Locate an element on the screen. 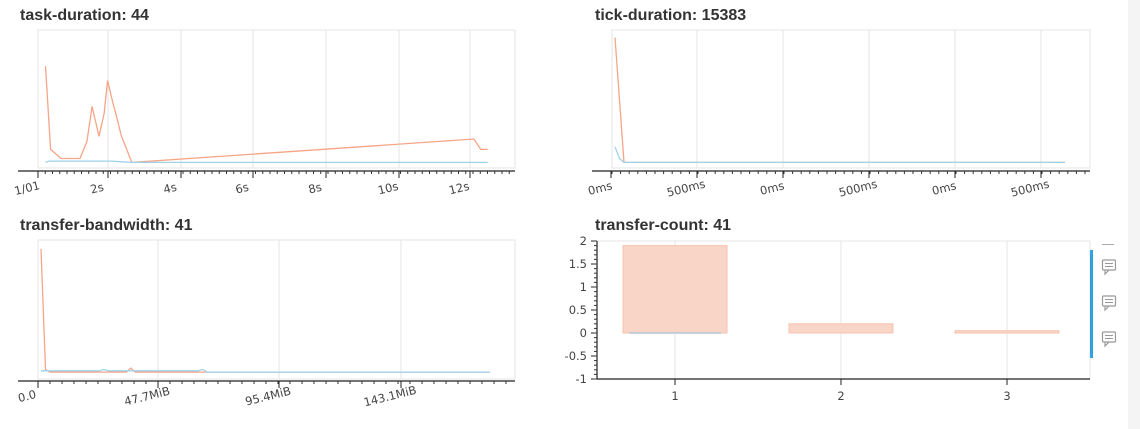 This screenshot has height=429, width=1140. y-tick-label: 2 is located at coordinates (583, 241).